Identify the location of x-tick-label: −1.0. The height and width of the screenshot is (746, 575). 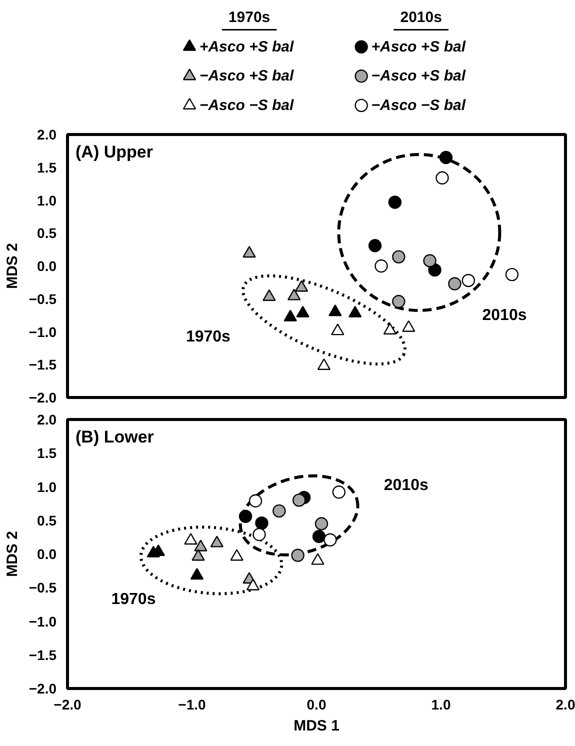
(192, 704).